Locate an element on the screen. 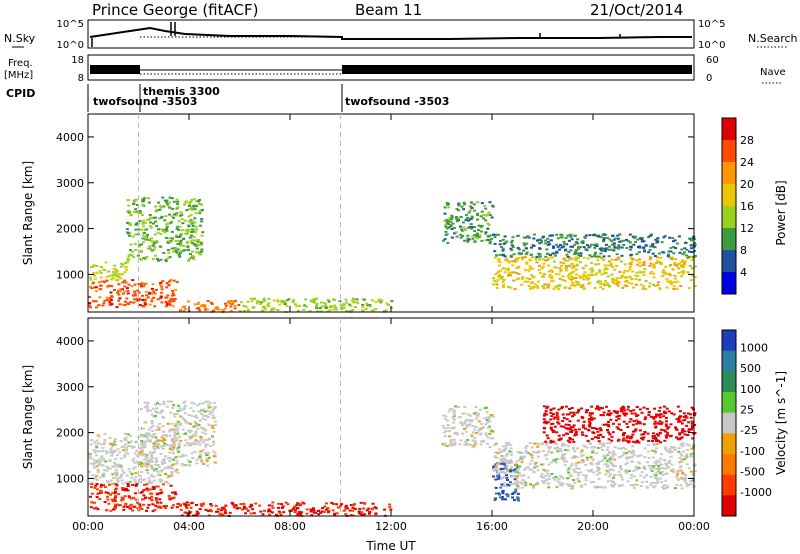 Image resolution: width=800 pixels, height=554 pixels. colorbar-tick-label: 20 is located at coordinates (747, 184).